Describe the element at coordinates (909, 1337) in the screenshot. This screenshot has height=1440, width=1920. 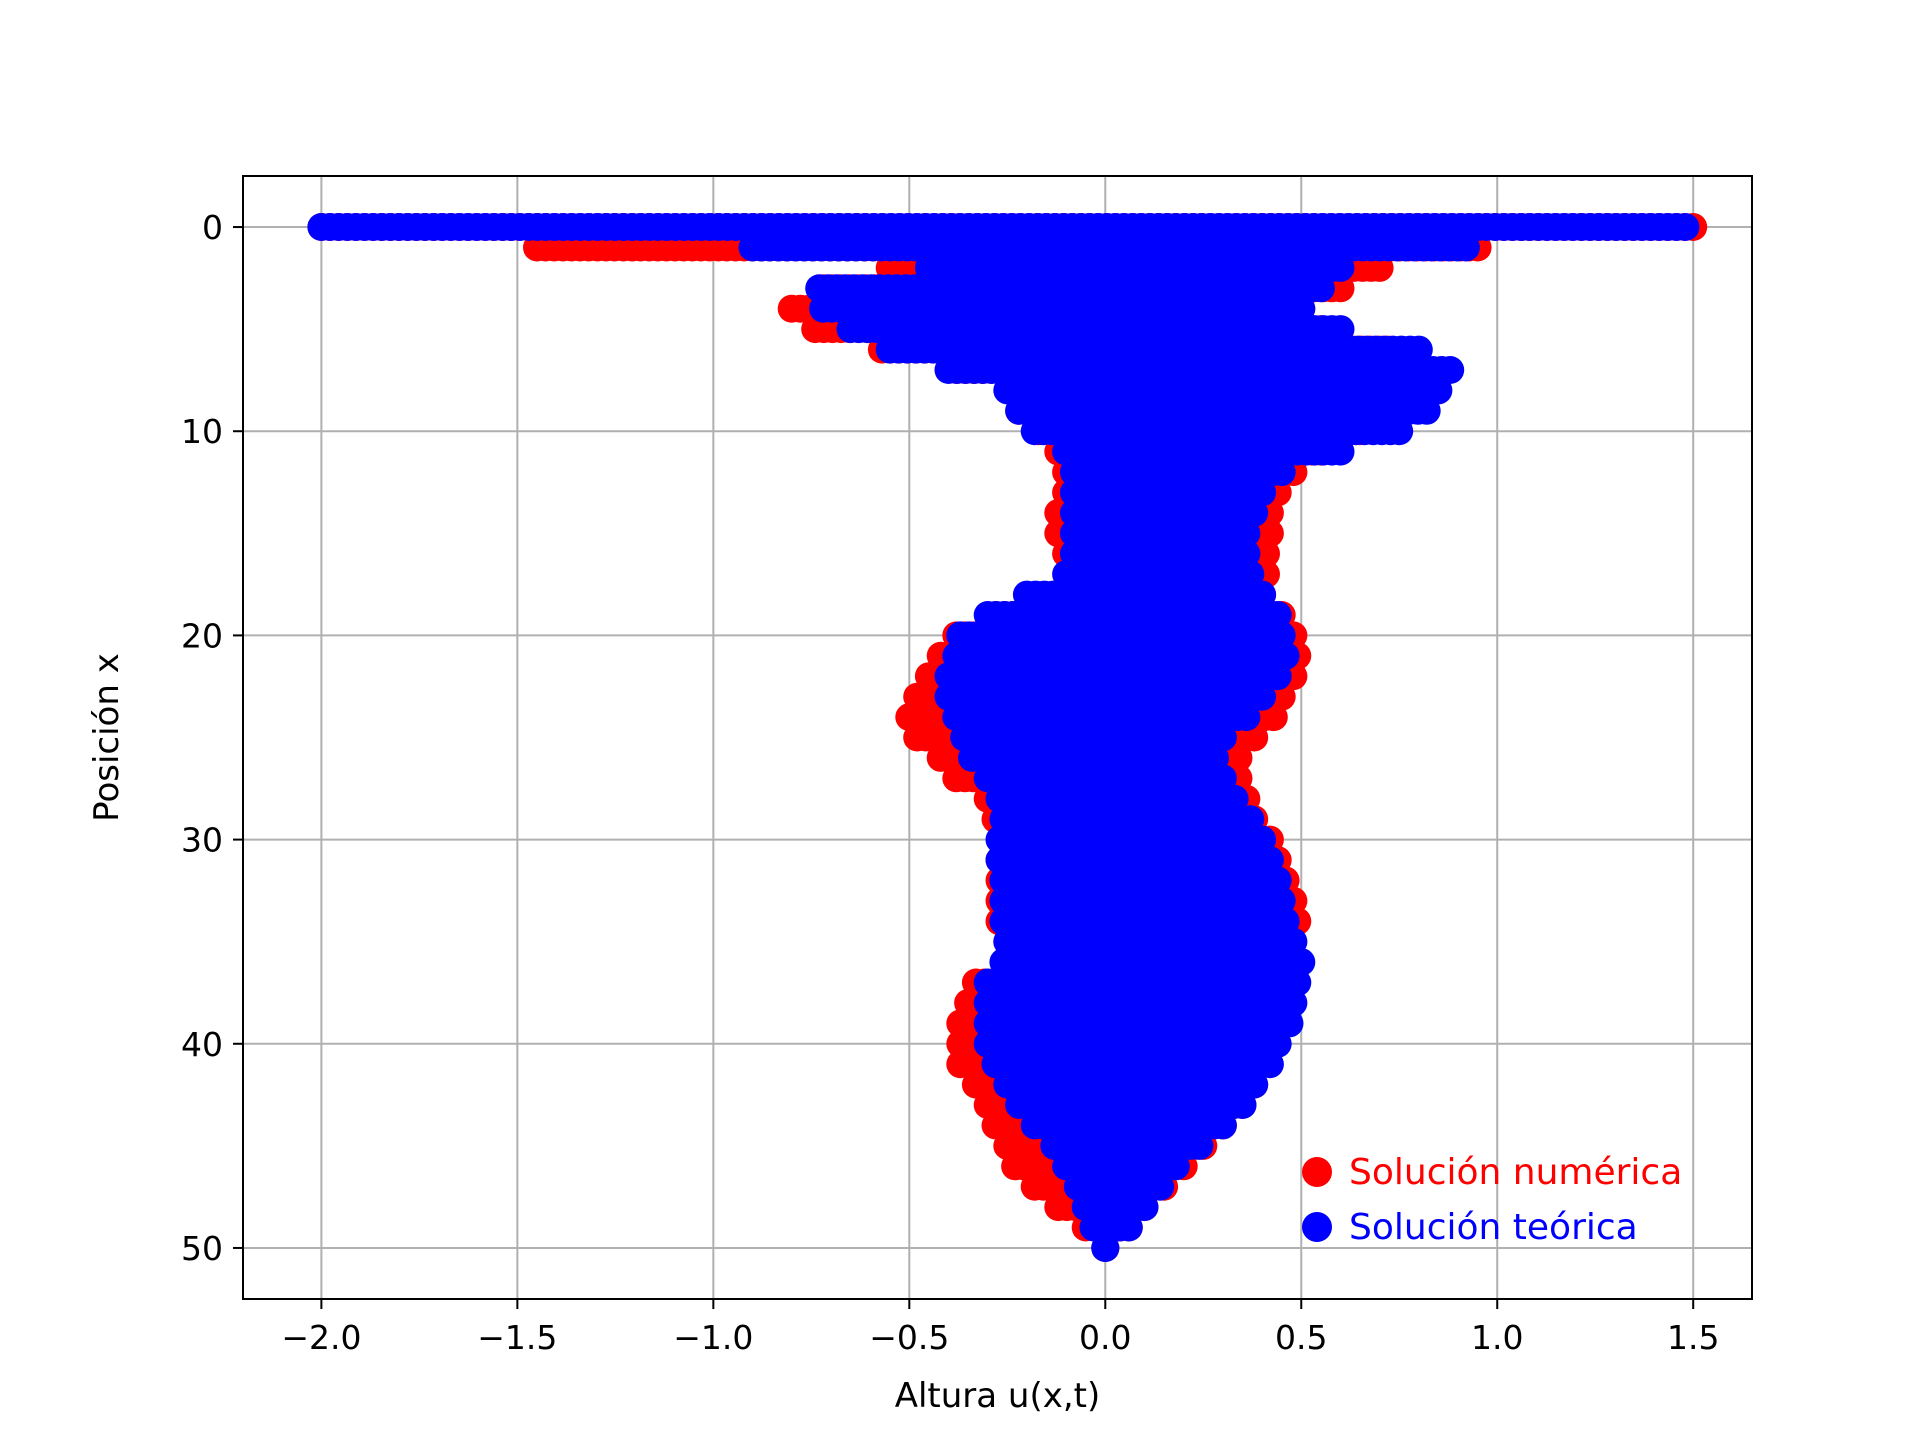
I see `x-tick-label-3: −0.5` at that location.